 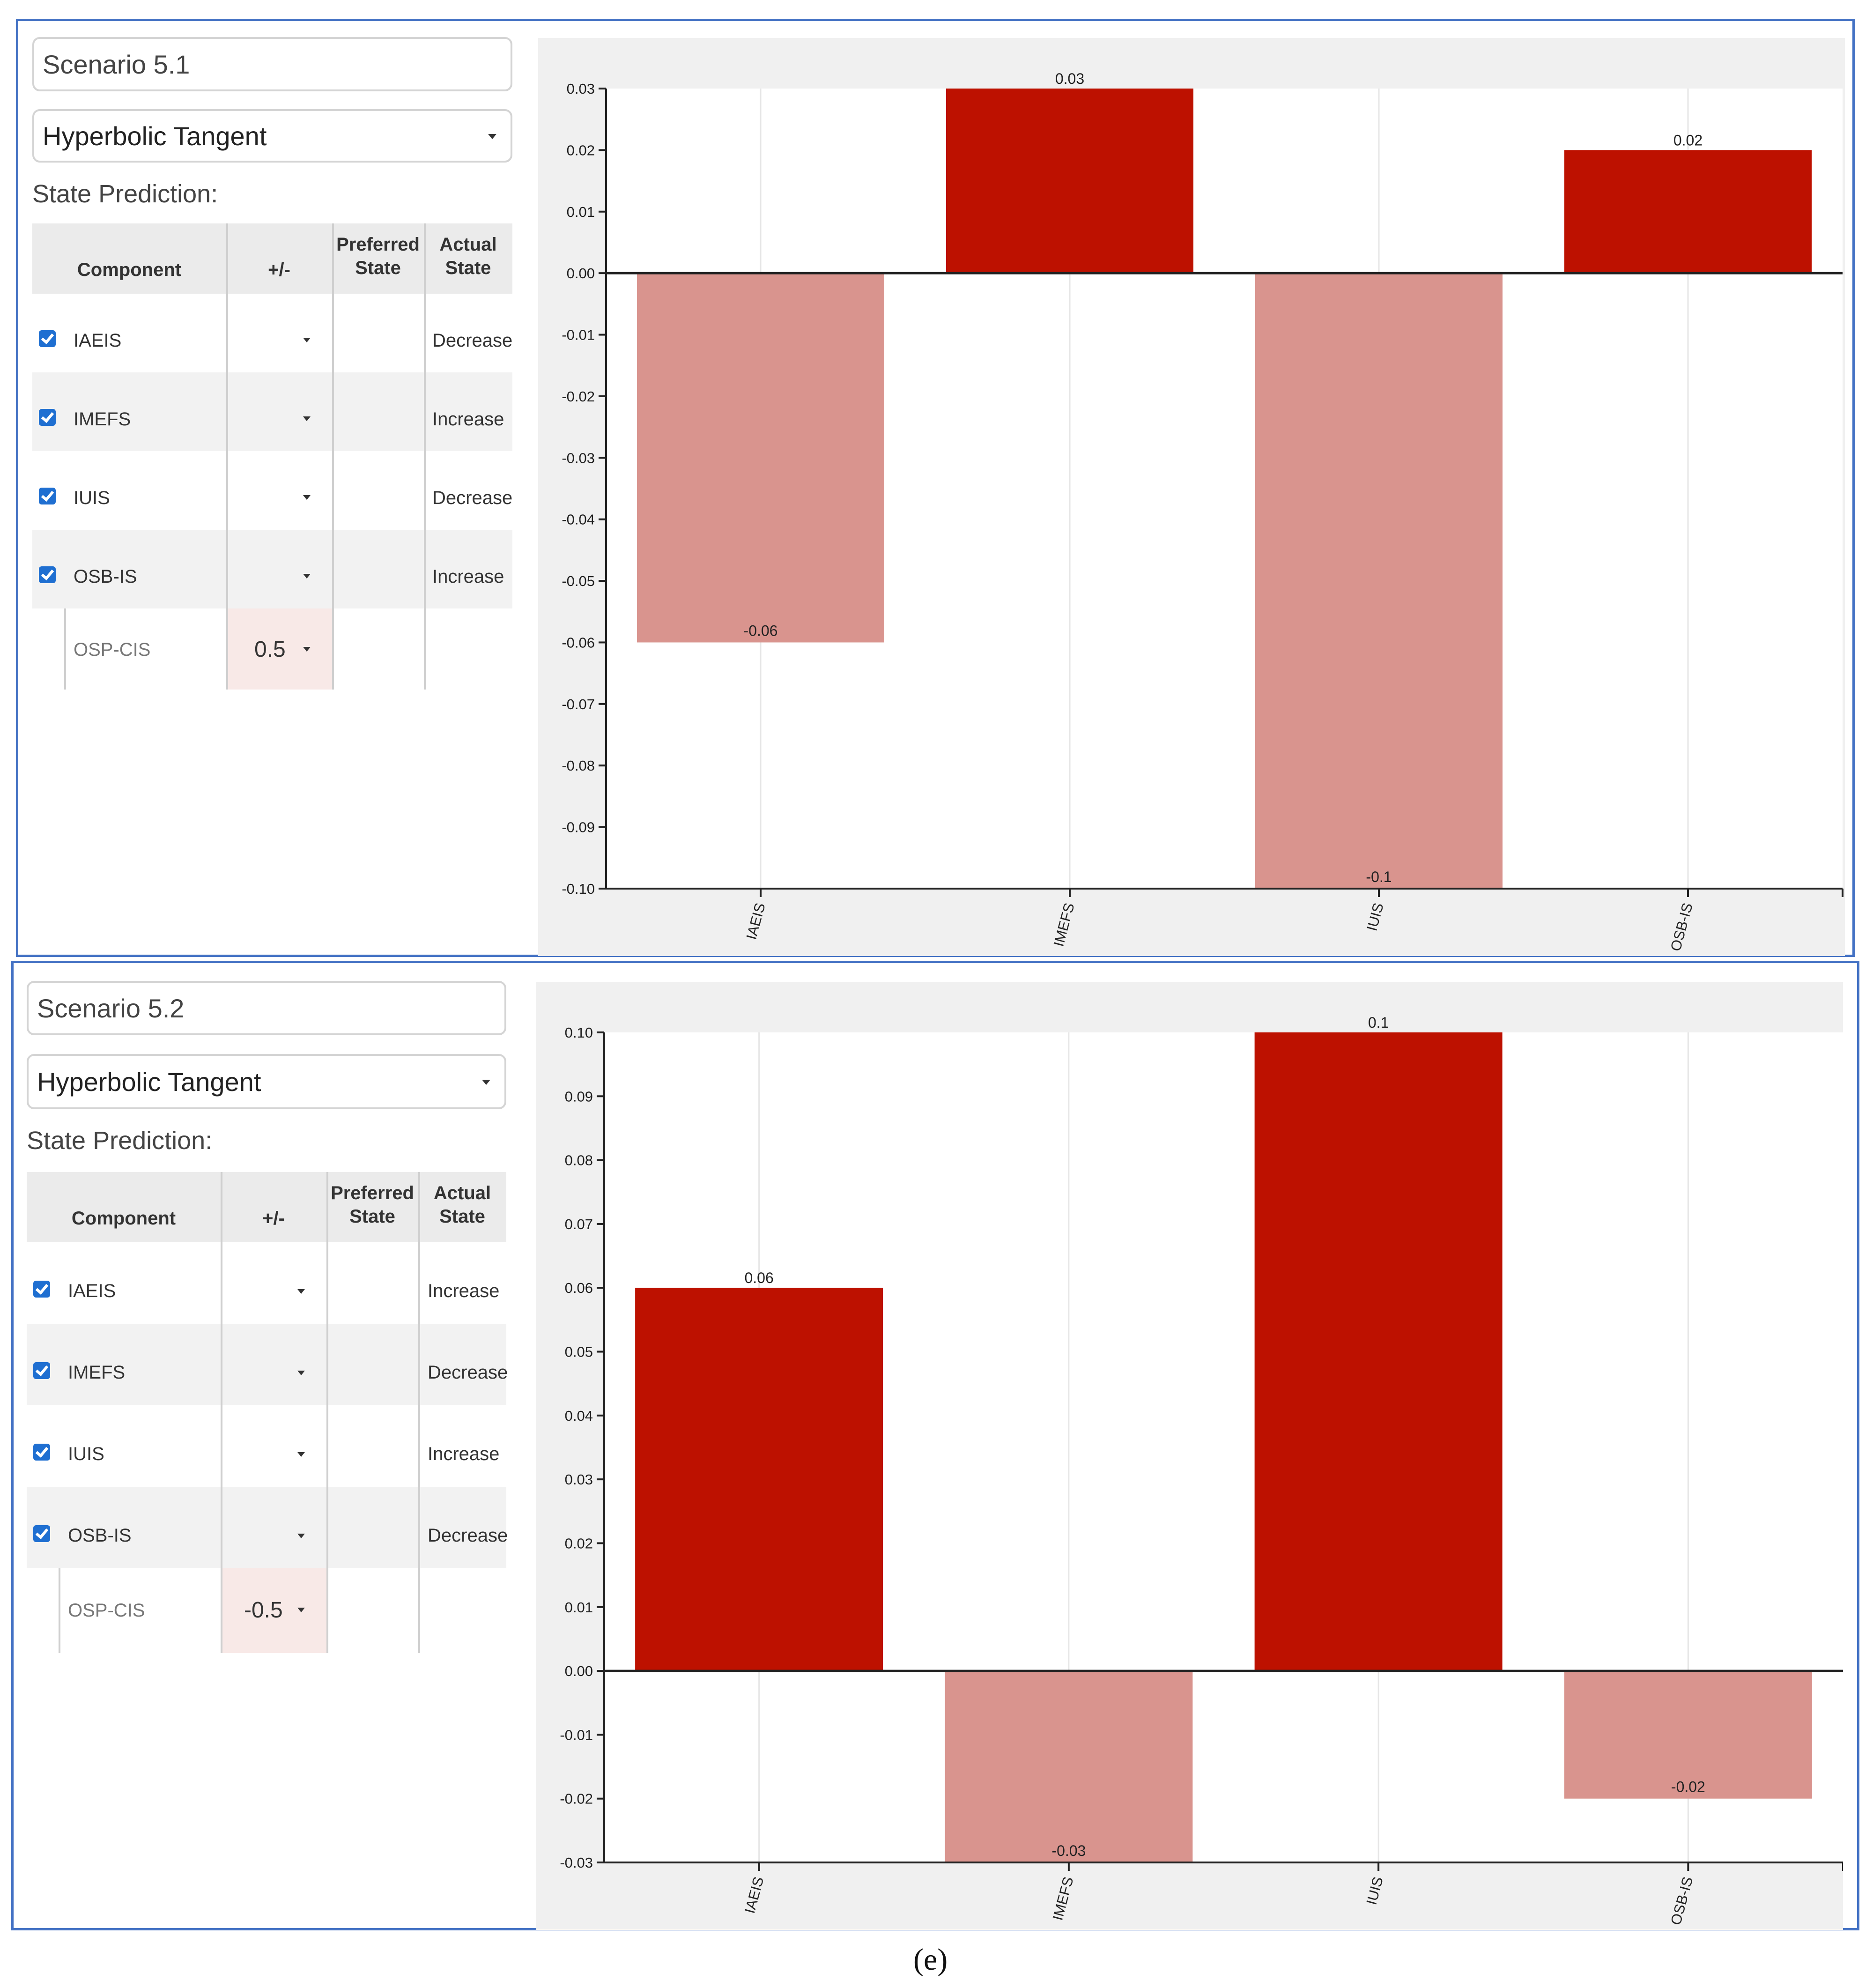 I want to click on y-tick-label: 0.00, so click(x=581, y=273).